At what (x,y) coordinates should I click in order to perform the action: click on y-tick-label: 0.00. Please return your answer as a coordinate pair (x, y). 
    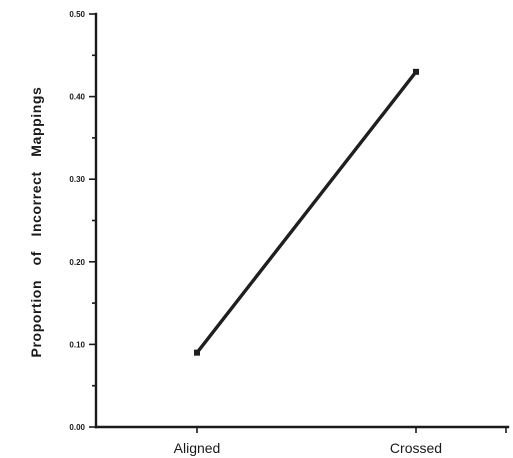
    Looking at the image, I should click on (77, 427).